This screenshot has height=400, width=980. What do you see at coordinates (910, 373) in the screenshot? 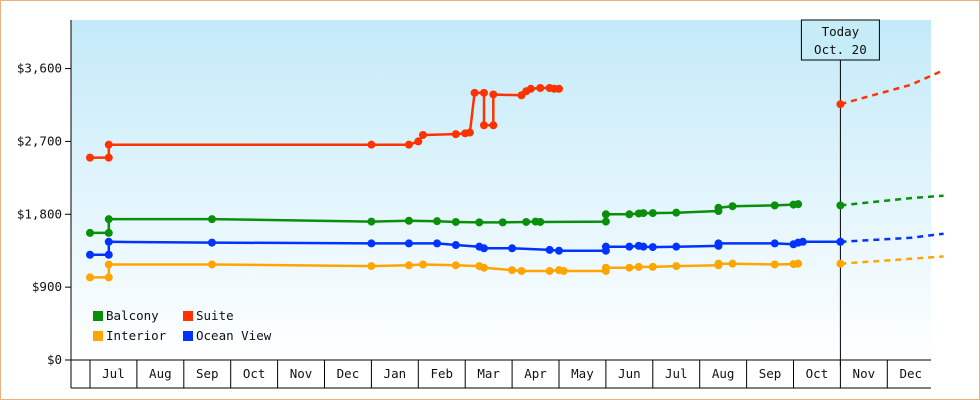
I see `month-label: Dec` at bounding box center [910, 373].